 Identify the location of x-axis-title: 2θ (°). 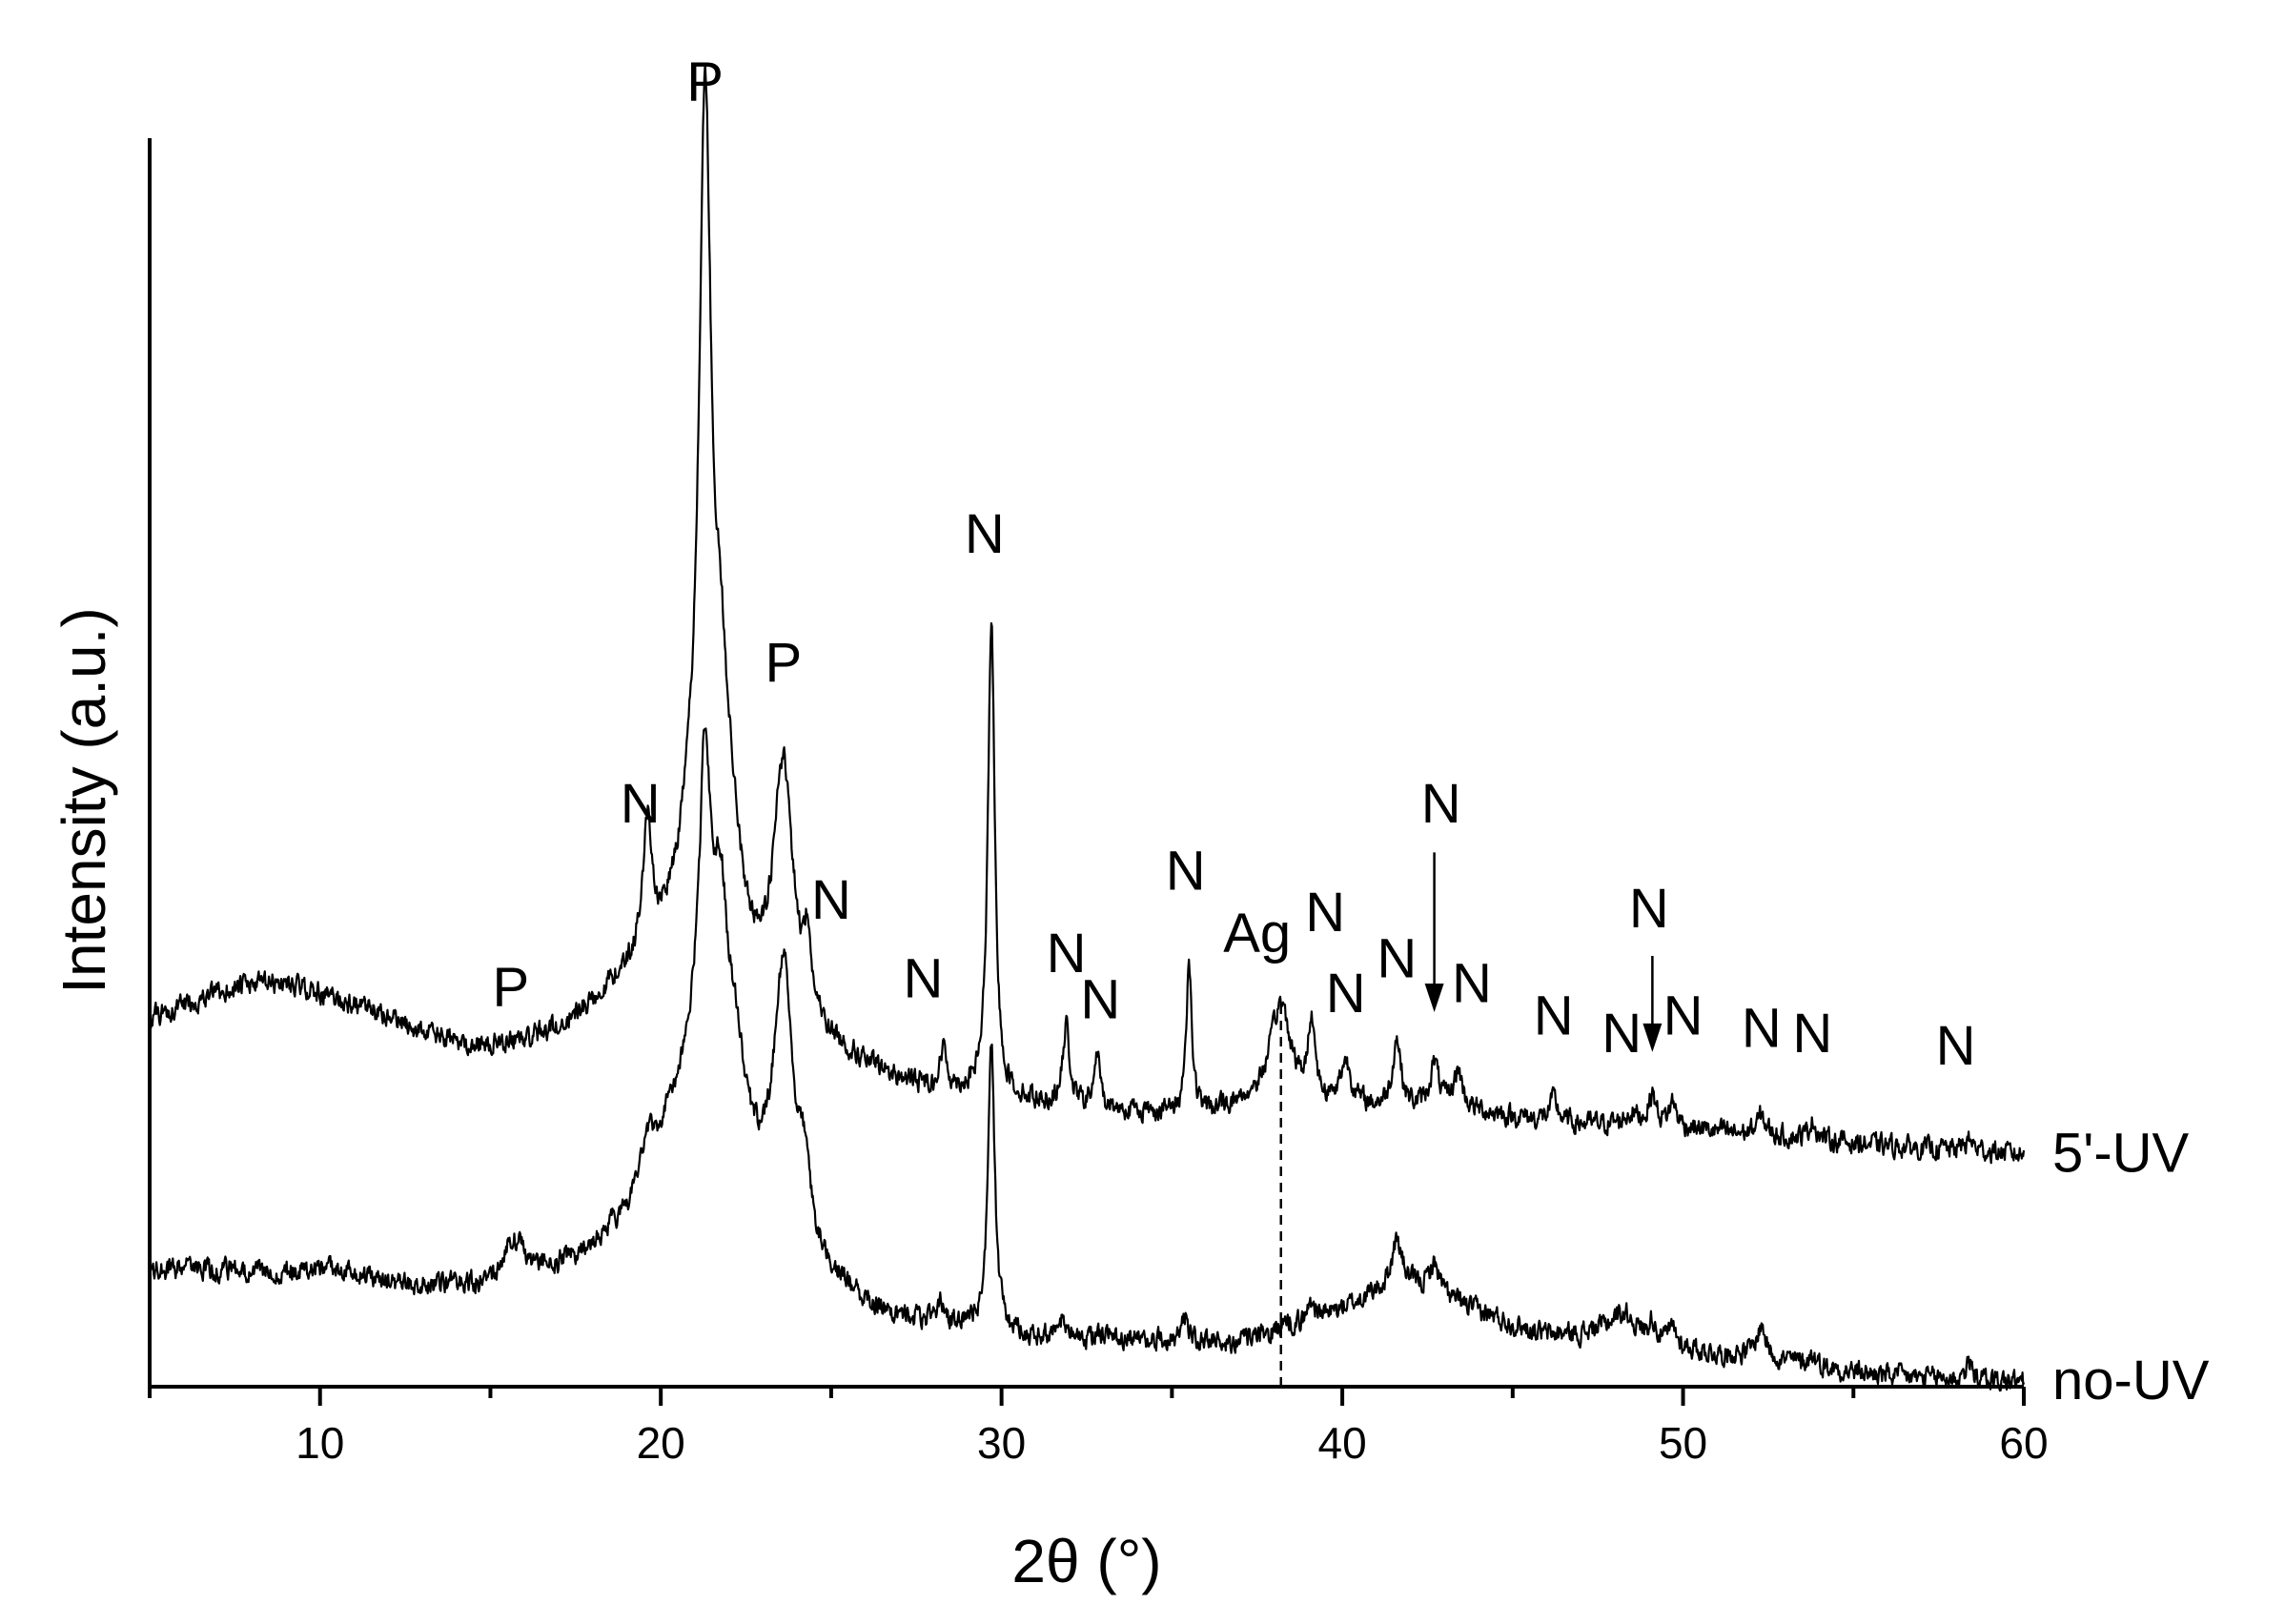
(1086, 1561).